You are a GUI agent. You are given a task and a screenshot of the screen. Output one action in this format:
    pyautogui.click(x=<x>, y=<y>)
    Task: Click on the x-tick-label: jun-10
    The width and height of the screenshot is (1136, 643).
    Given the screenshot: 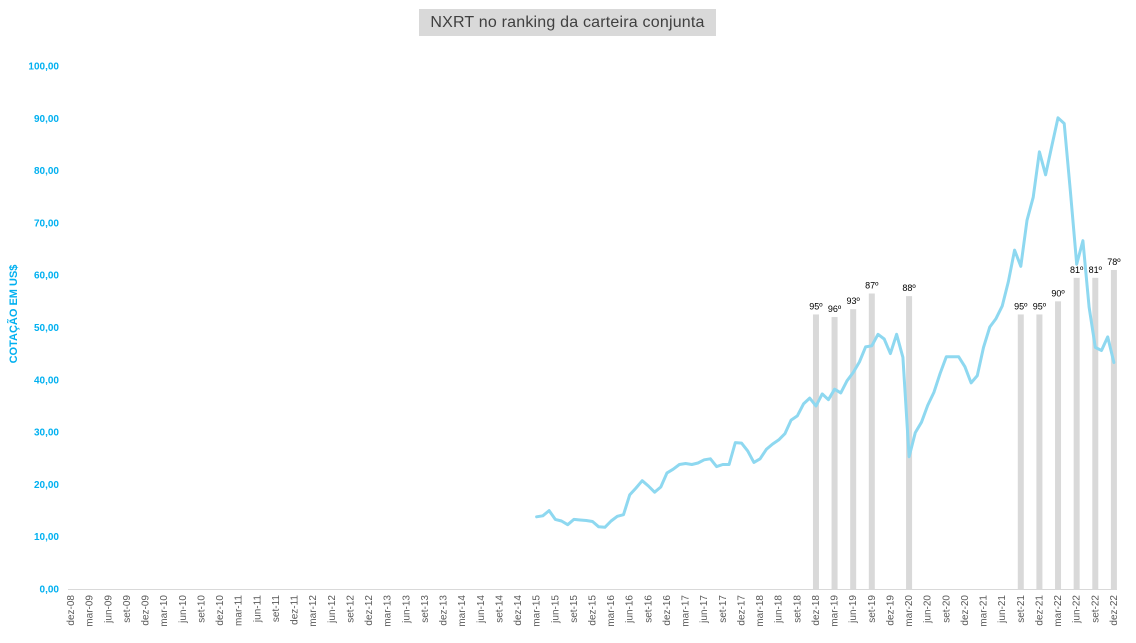 What is the action you would take?
    pyautogui.click(x=183, y=609)
    